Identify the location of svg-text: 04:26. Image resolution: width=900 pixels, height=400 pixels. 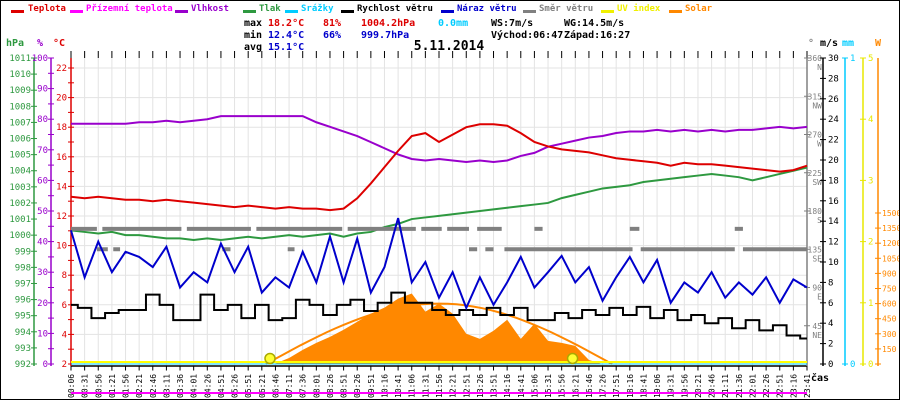
(207, 386).